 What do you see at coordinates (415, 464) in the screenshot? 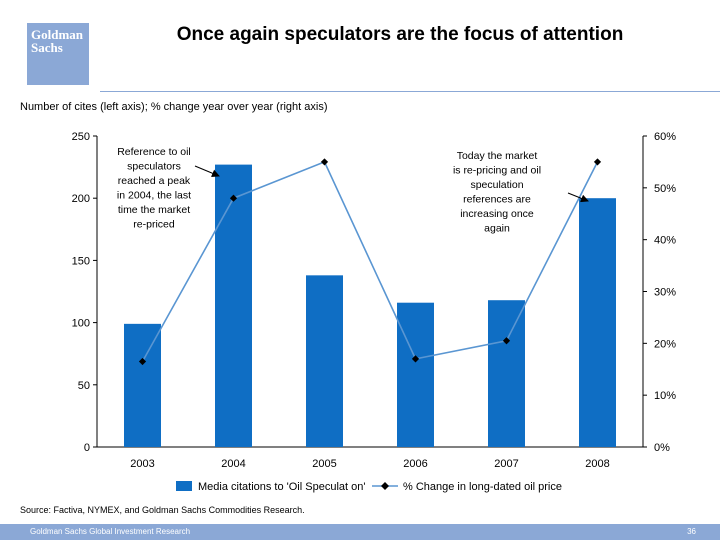
I see `x-tick-label: 2006` at bounding box center [415, 464].